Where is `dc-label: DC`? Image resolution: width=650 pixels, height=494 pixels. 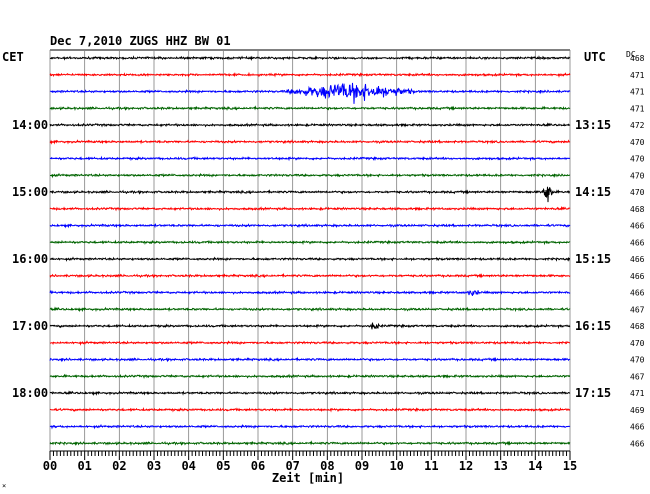 dc-label: DC is located at coordinates (631, 54).